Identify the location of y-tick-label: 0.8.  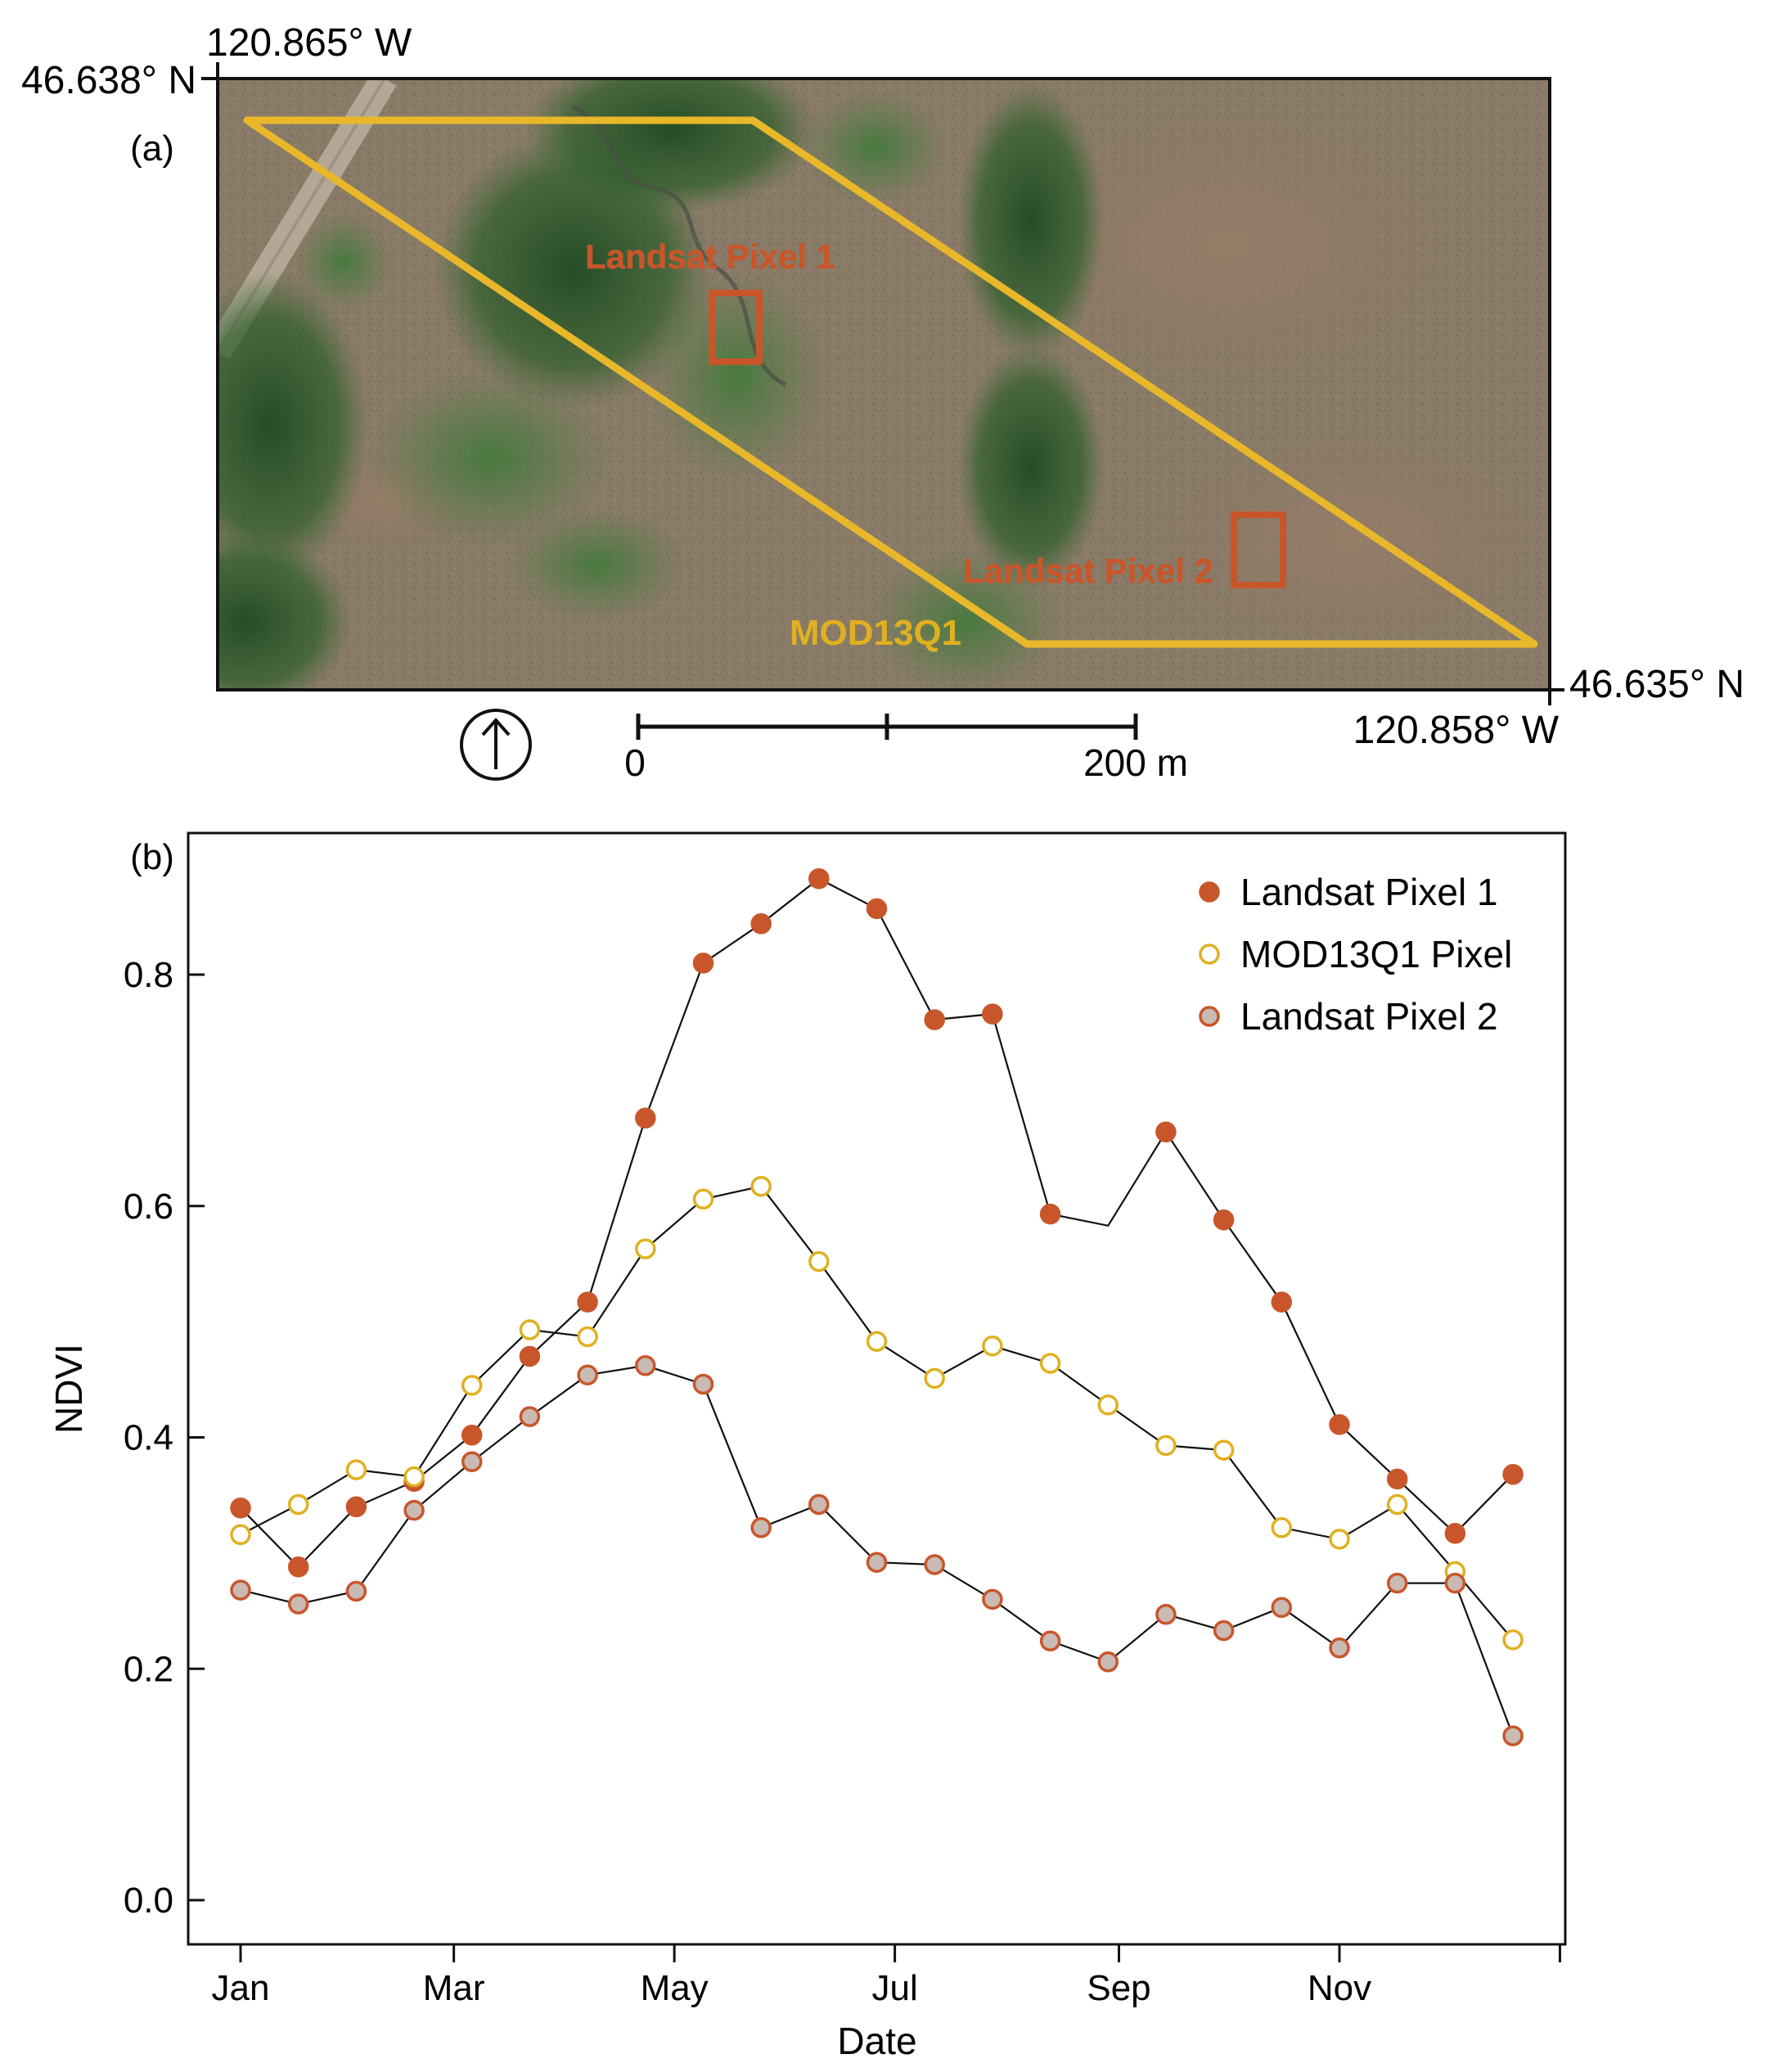
(148, 975).